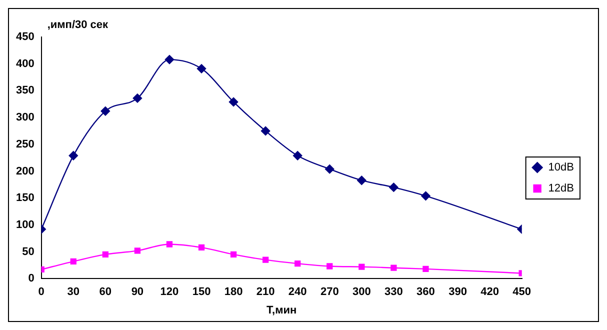  Describe the element at coordinates (393, 292) in the screenshot. I see `x-tick-label: 330` at that location.